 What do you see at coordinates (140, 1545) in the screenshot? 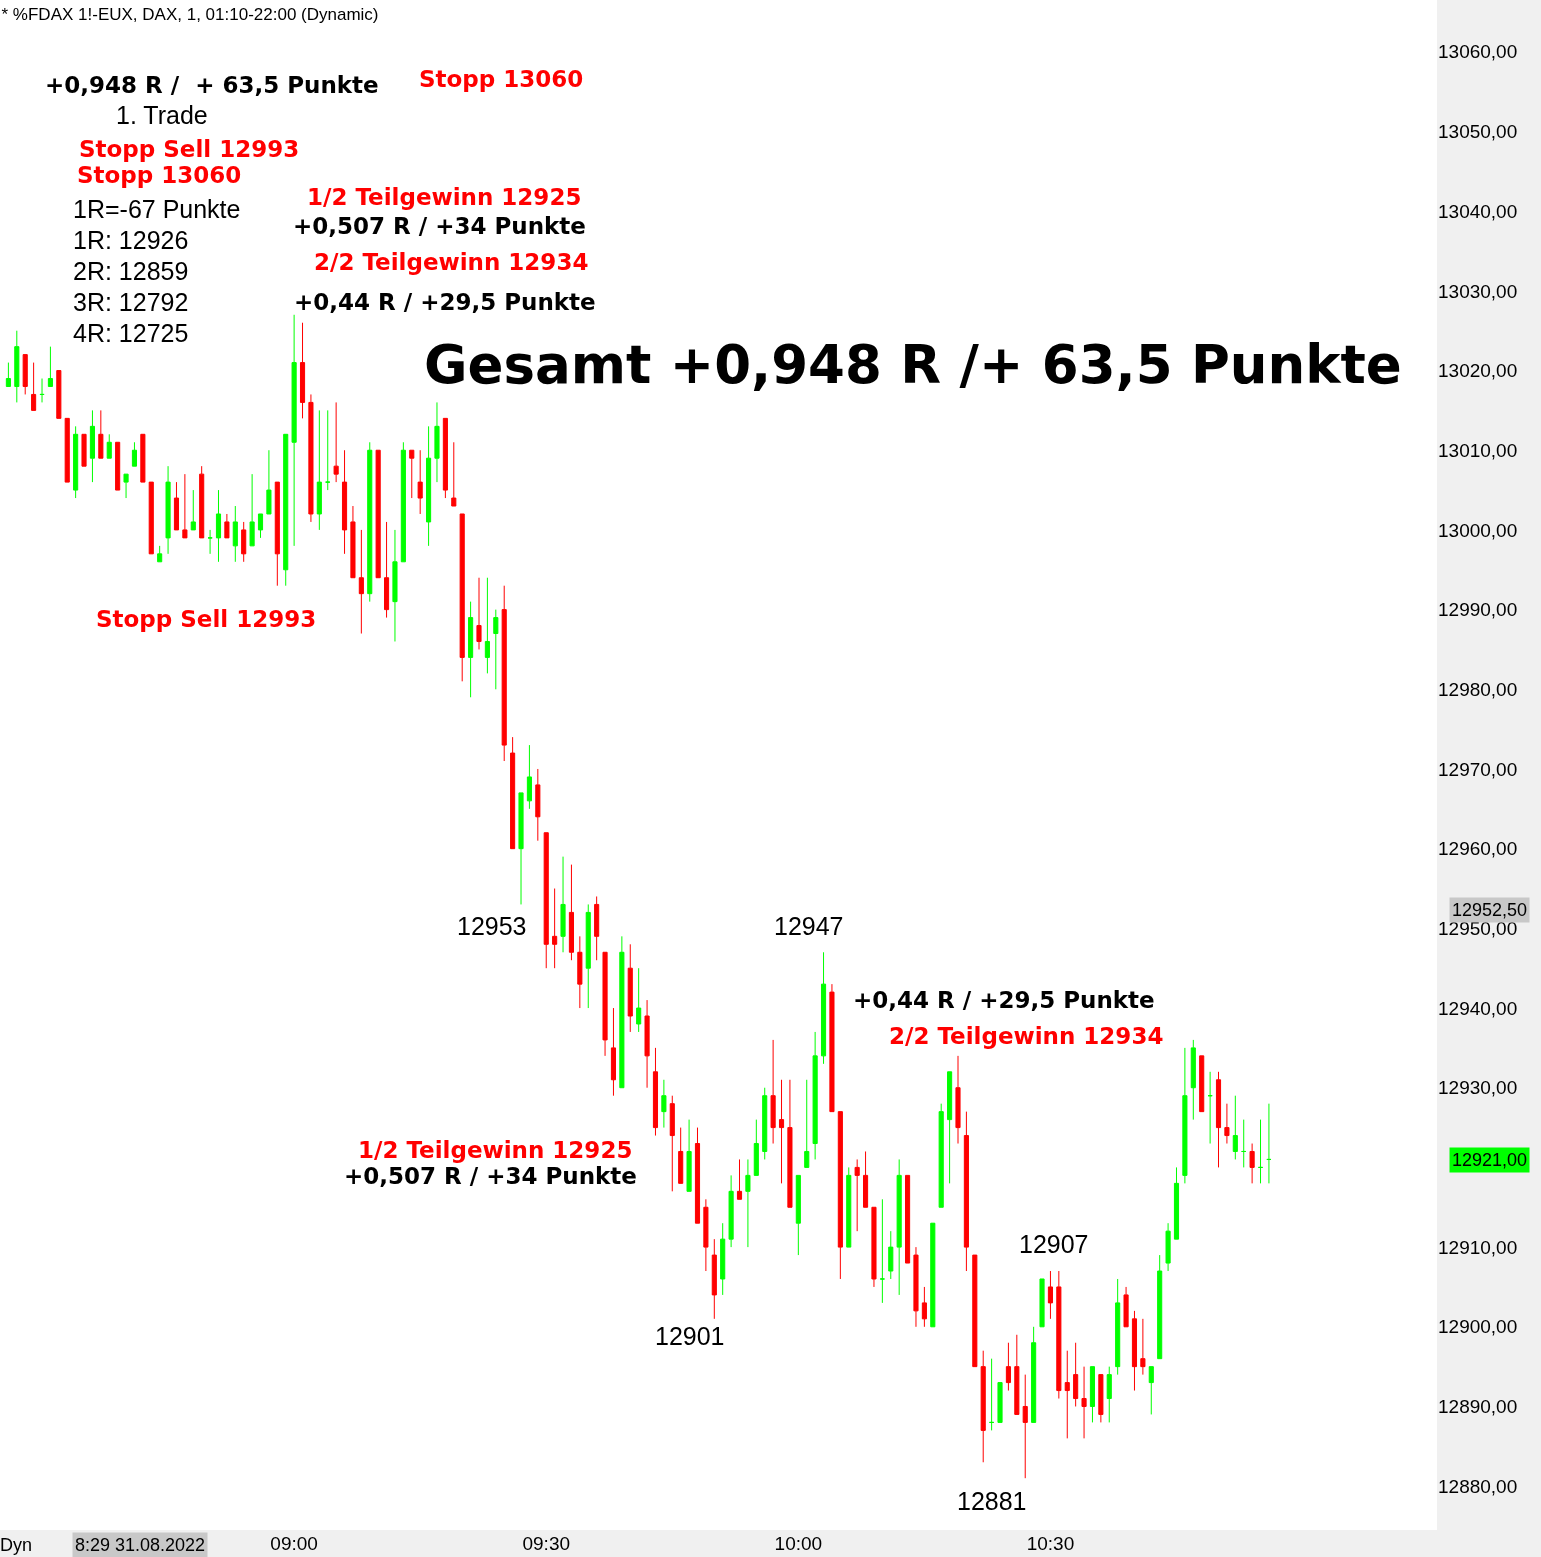
I see `text: 8:29 31.08.2022` at bounding box center [140, 1545].